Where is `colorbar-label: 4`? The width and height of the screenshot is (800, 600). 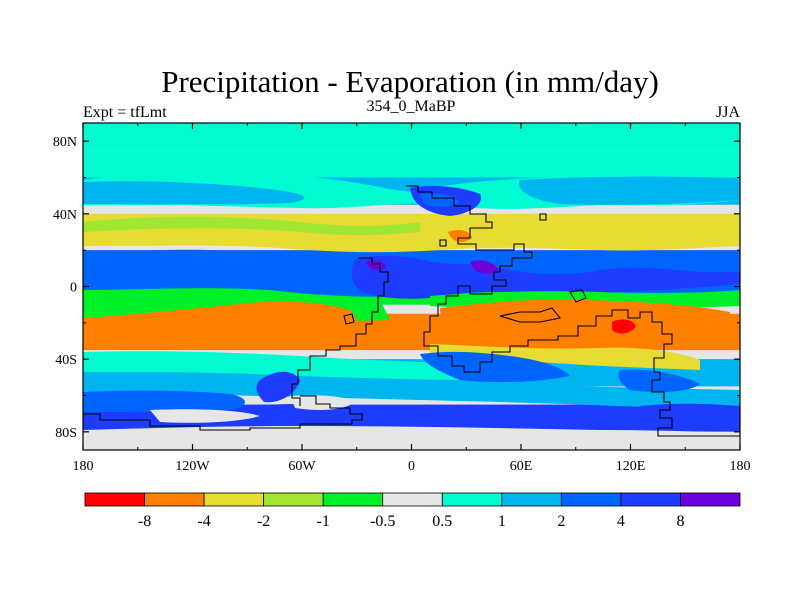
colorbar-label: 4 is located at coordinates (621, 521).